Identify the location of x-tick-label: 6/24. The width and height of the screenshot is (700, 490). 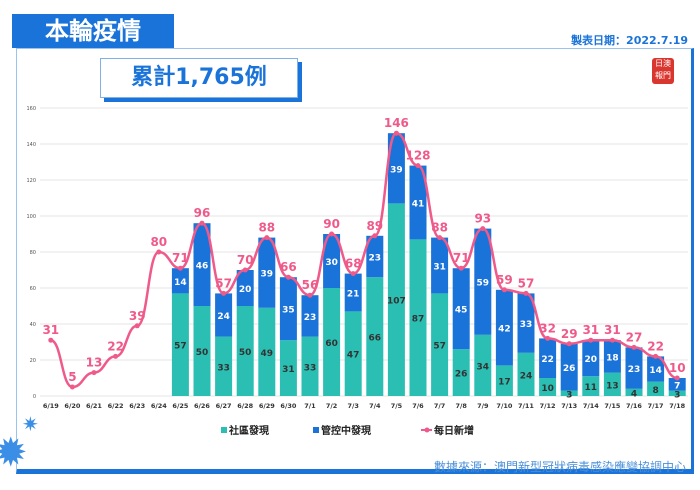
(159, 406).